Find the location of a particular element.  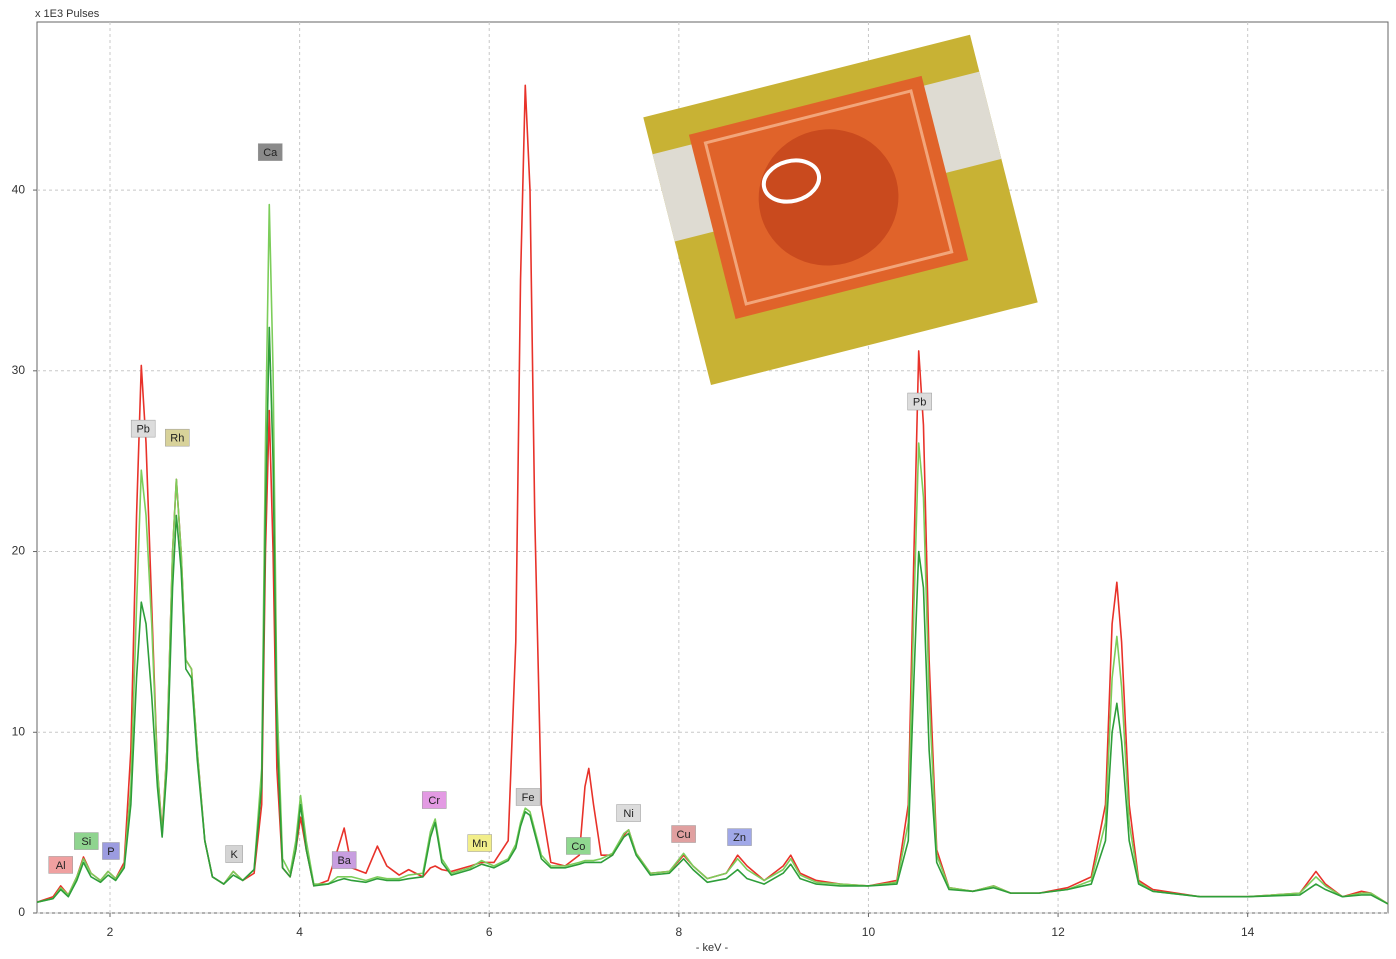

element-label: Al is located at coordinates (61, 866).